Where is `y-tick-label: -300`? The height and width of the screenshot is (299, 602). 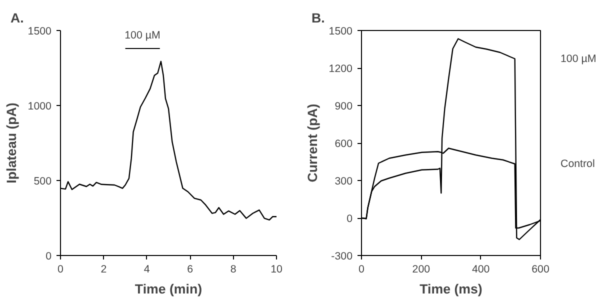
y-tick-label: -300 is located at coordinates (342, 256).